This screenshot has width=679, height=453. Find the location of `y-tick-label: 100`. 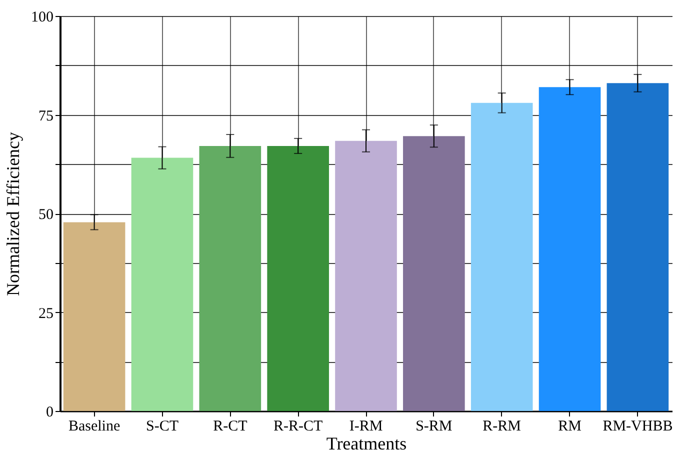

y-tick-label: 100 is located at coordinates (42, 18).